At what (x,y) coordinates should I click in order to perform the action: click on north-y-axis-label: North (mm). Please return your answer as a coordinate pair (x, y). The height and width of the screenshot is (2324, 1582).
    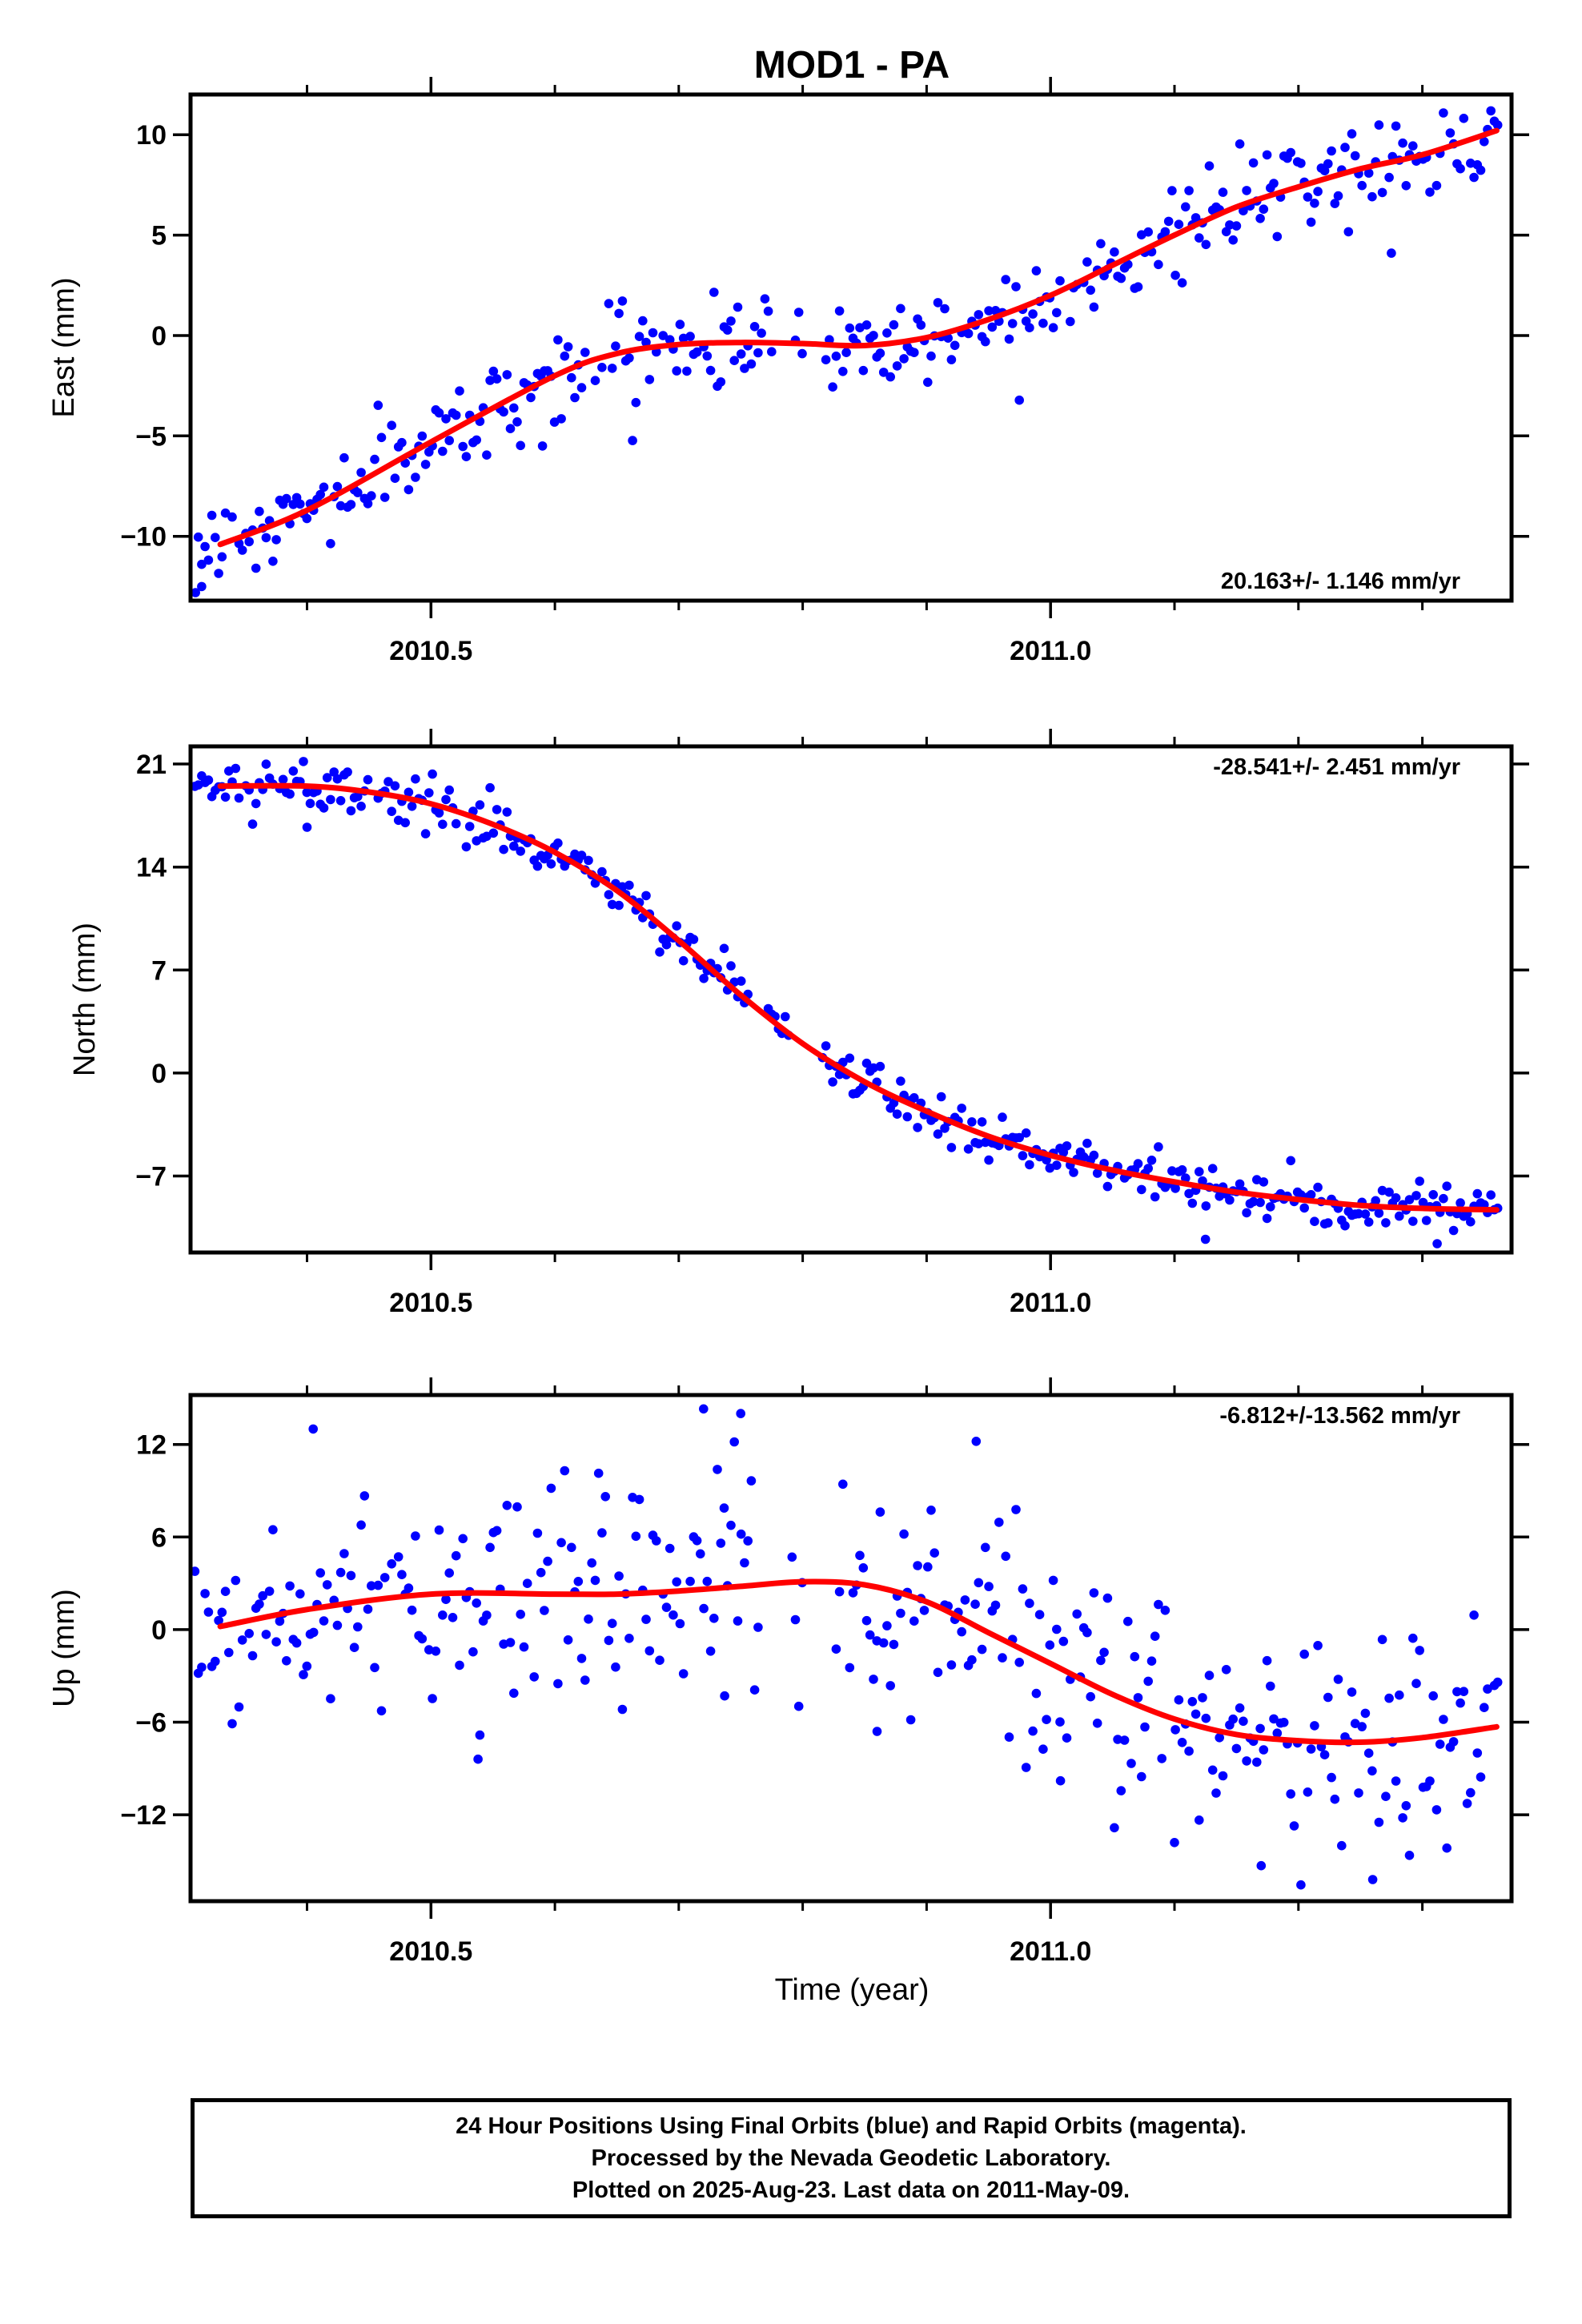
    Looking at the image, I should click on (85, 1000).